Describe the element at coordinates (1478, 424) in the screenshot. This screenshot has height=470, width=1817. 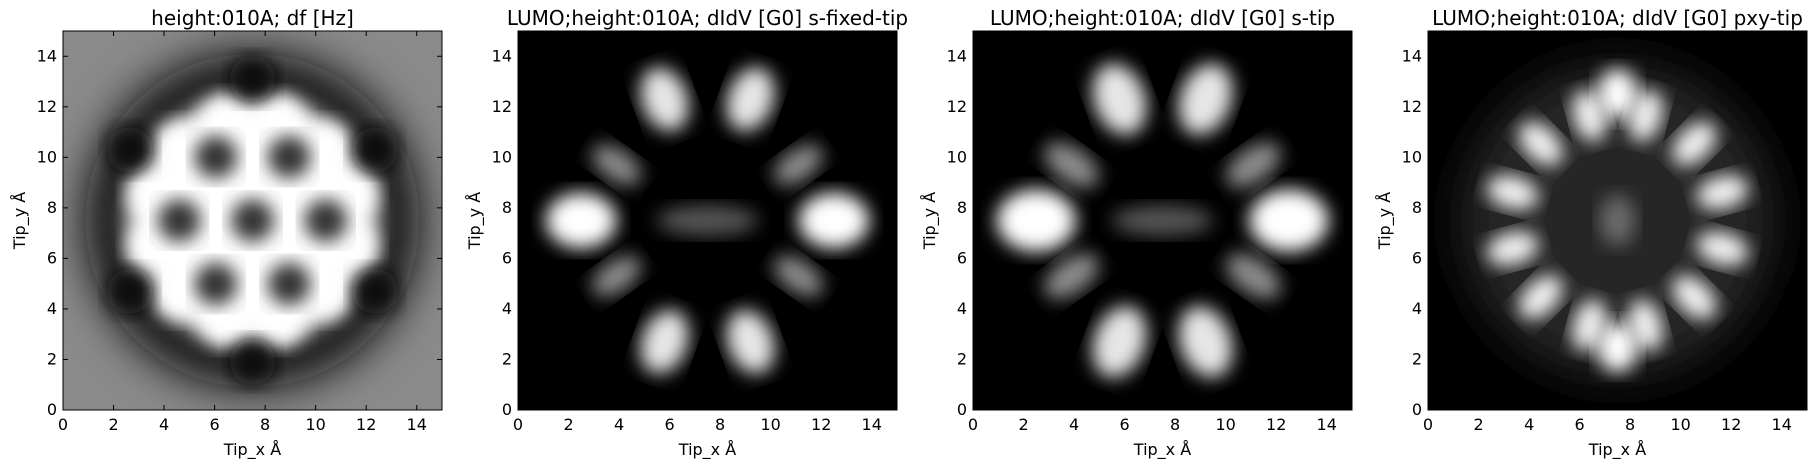
I see `x-tick-label: 2` at that location.